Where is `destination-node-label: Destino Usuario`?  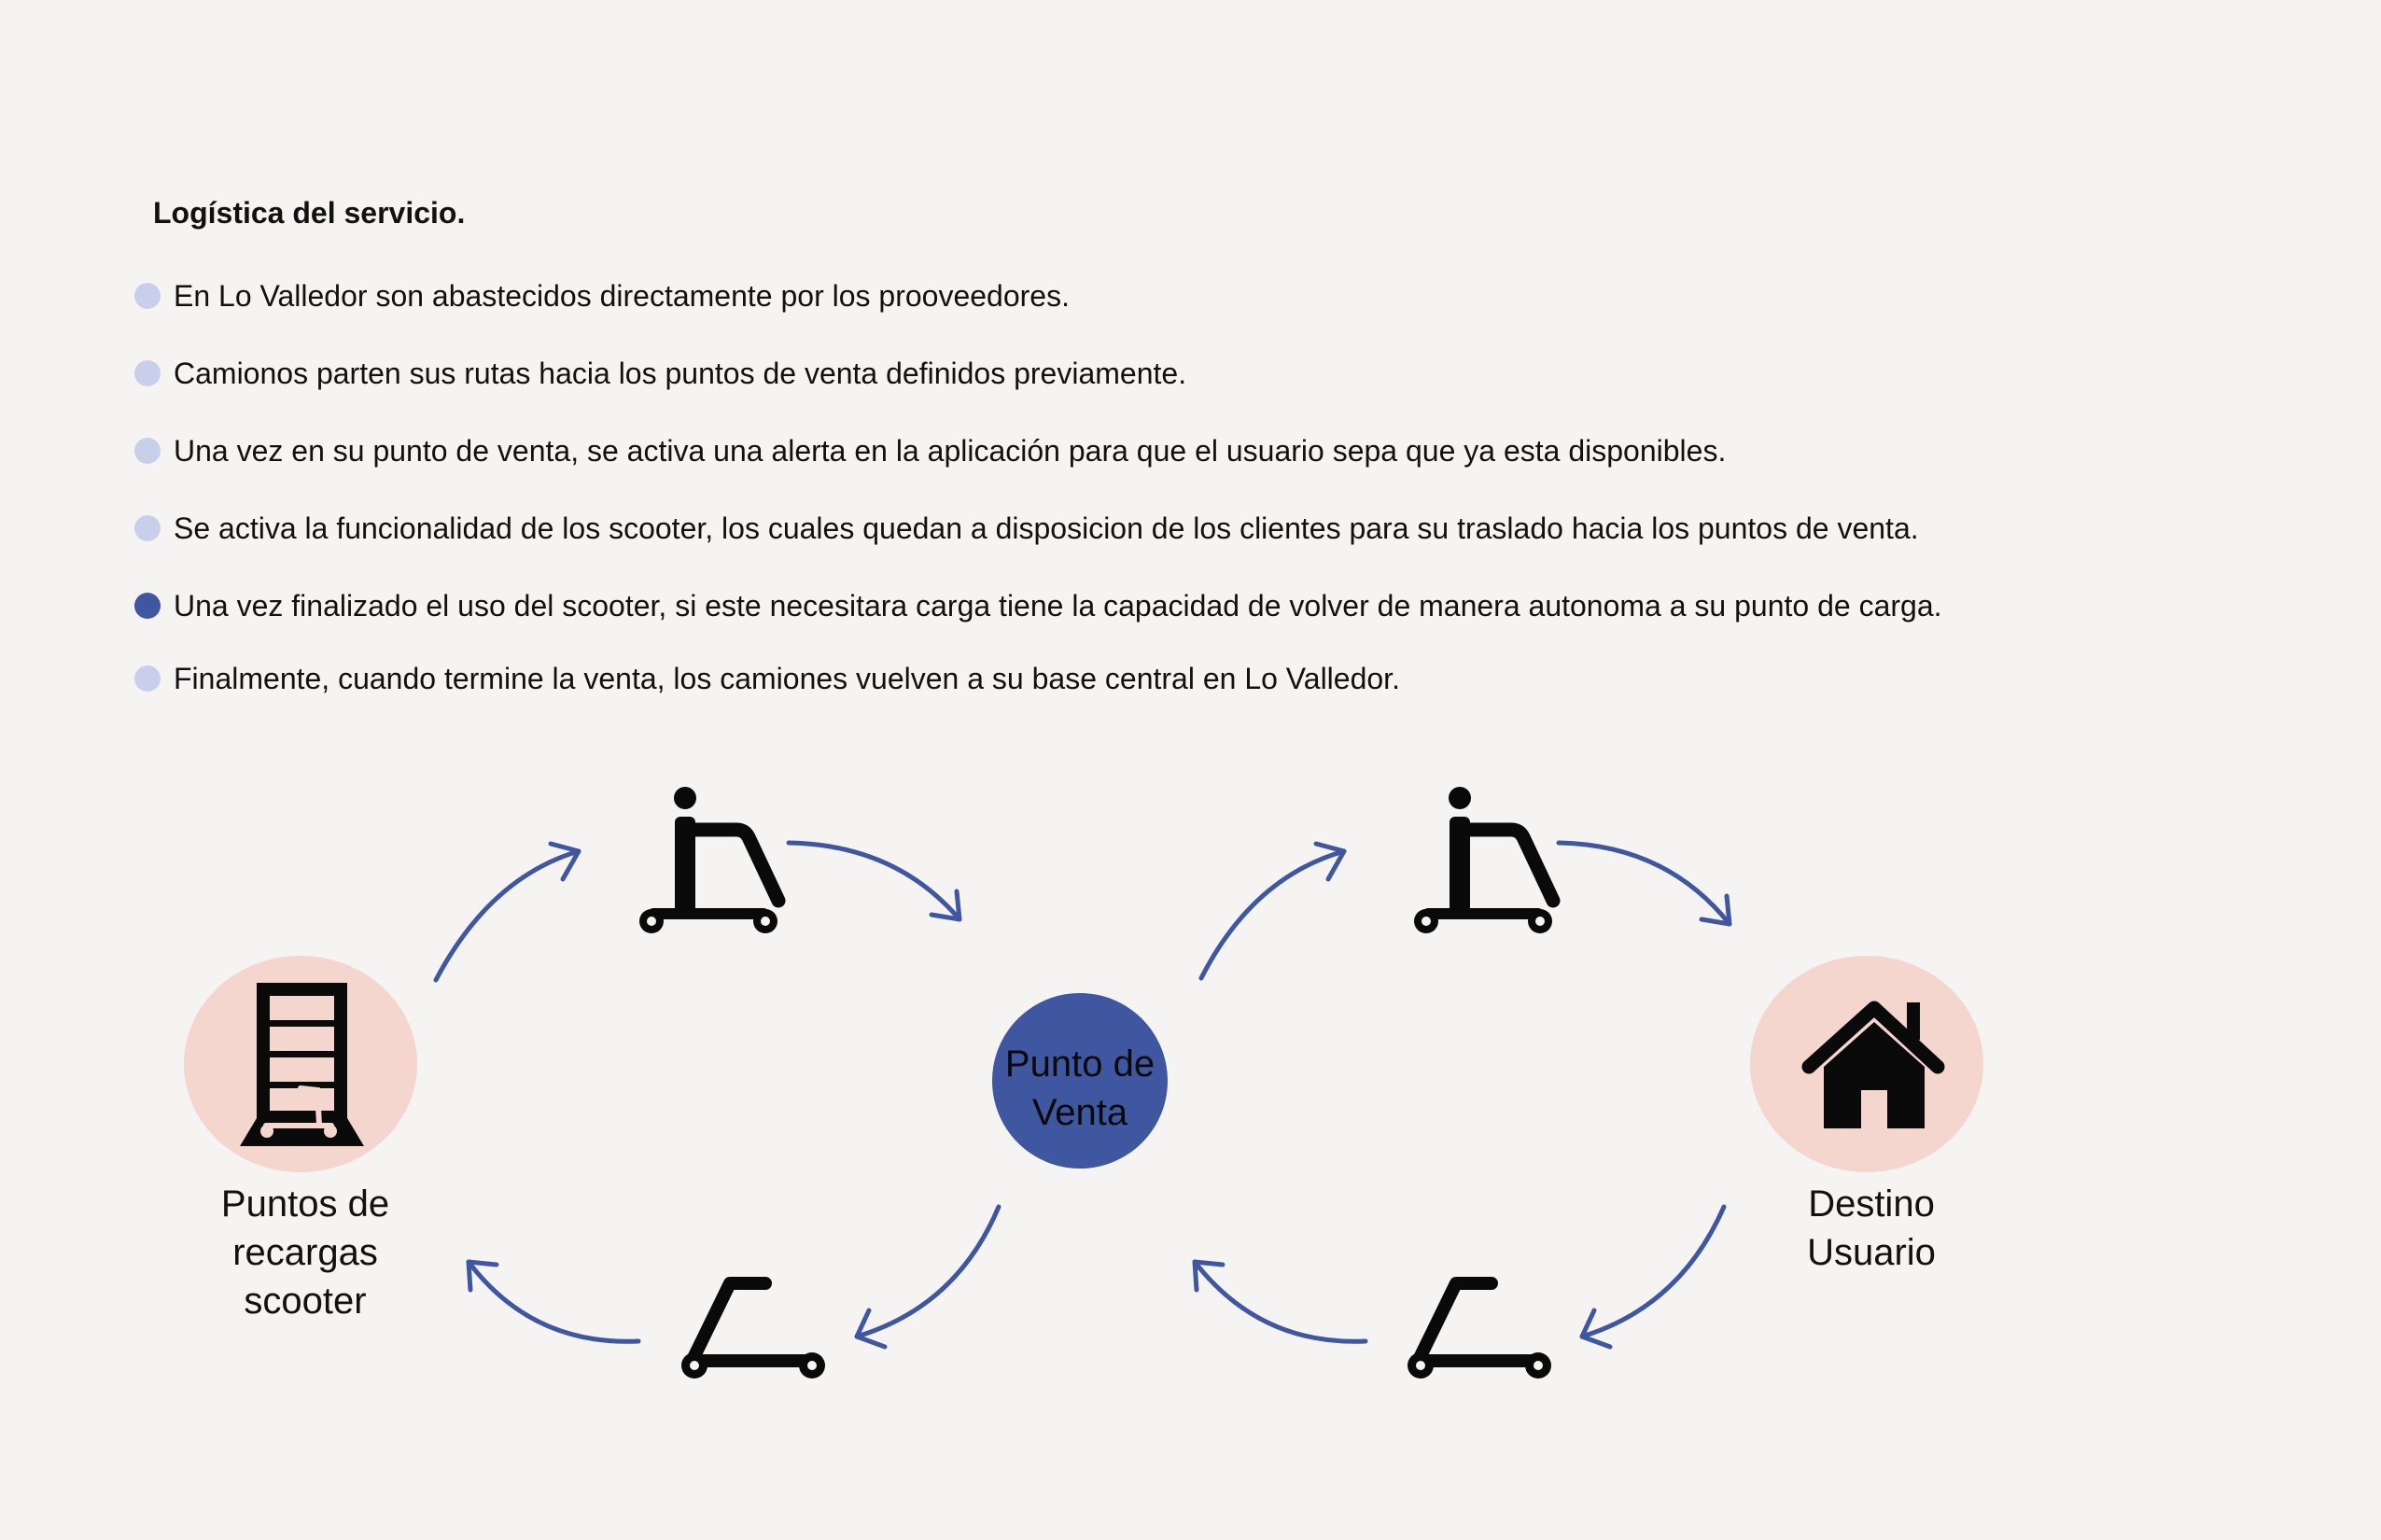 destination-node-label: Destino Usuario is located at coordinates (1872, 1228).